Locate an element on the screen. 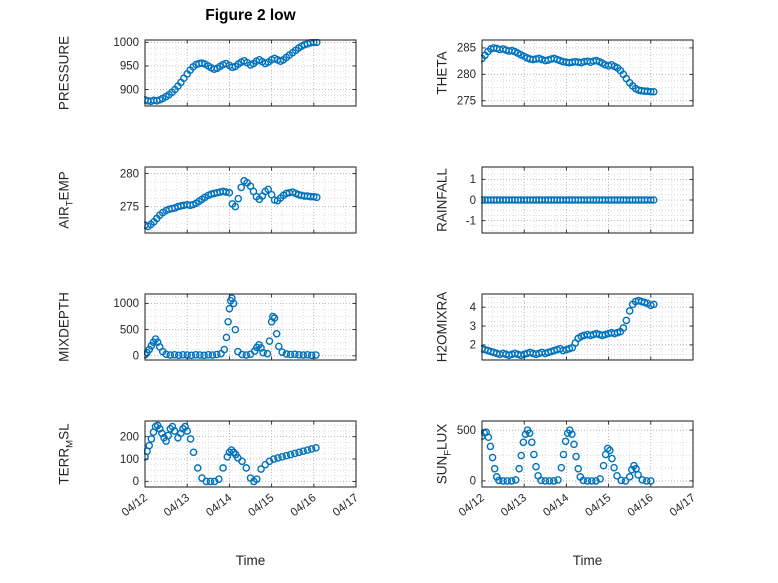  ylabel-pressure: PRESSURE is located at coordinates (64, 73).